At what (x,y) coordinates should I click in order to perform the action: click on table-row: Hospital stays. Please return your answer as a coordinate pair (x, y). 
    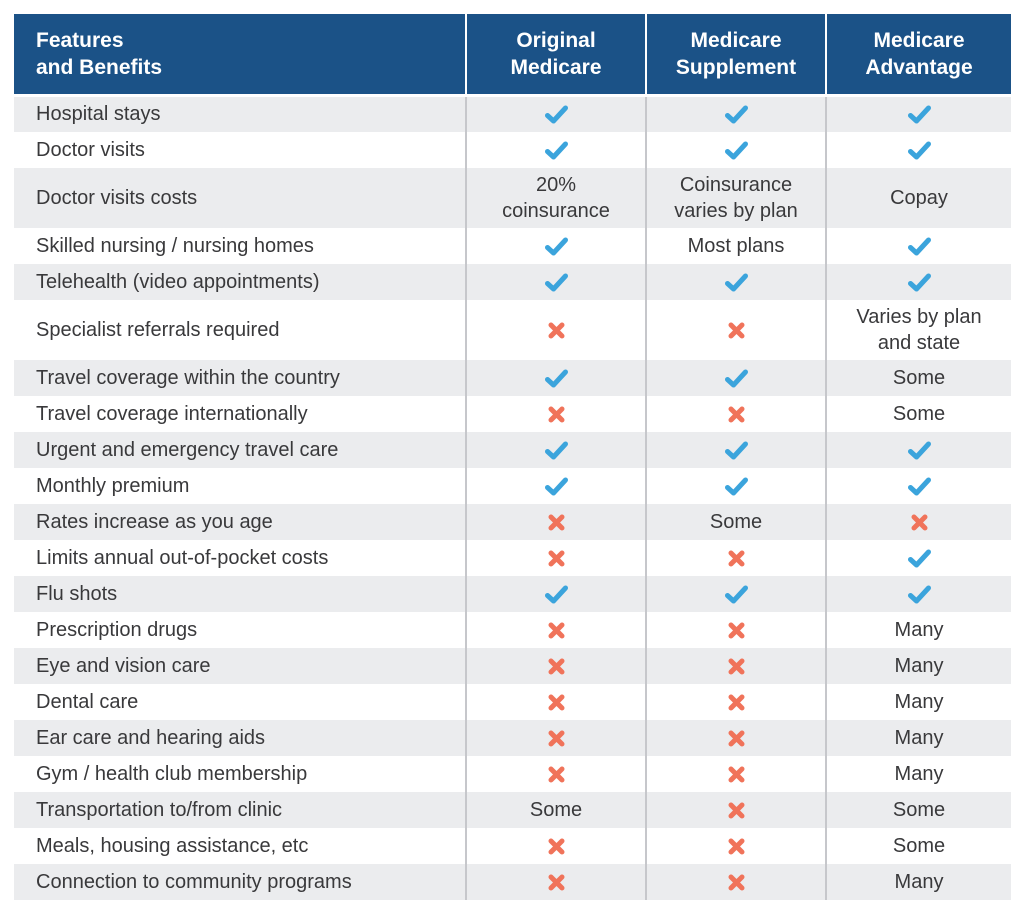
    Looking at the image, I should click on (512, 113).